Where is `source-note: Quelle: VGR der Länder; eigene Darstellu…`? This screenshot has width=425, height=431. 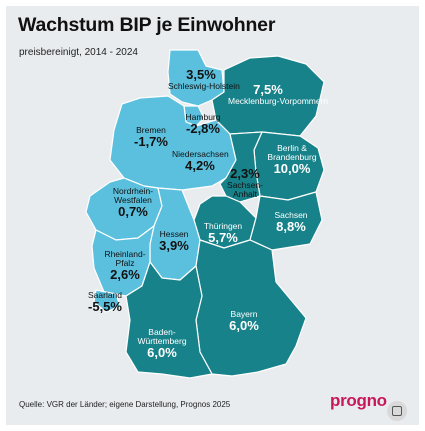
source-note: Quelle: VGR der Länder; eigene Darstellu… is located at coordinates (125, 404).